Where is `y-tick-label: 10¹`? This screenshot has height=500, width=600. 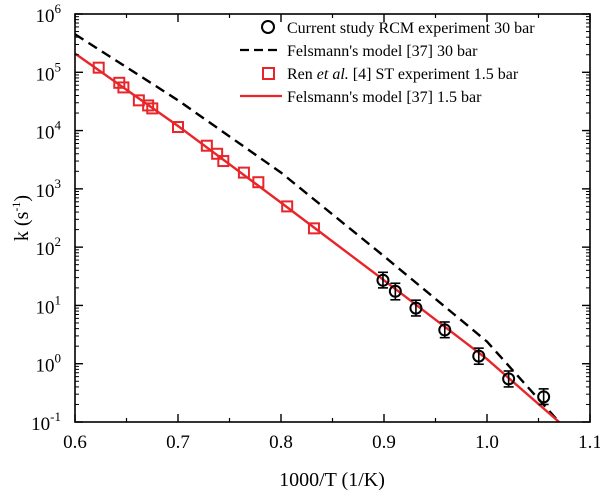 y-tick-label: 10¹ is located at coordinates (49, 305).